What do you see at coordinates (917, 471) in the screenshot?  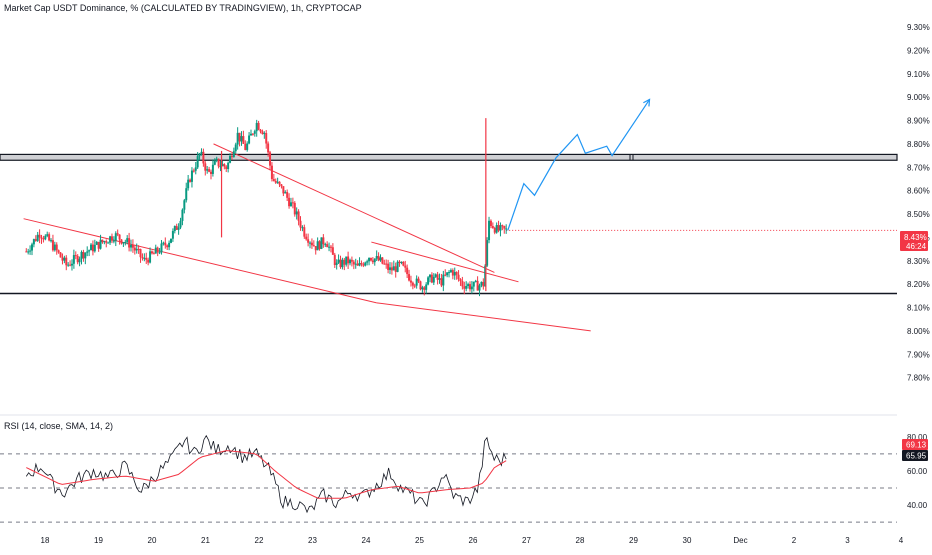 I see `rsi-tick-label: 60.00` at bounding box center [917, 471].